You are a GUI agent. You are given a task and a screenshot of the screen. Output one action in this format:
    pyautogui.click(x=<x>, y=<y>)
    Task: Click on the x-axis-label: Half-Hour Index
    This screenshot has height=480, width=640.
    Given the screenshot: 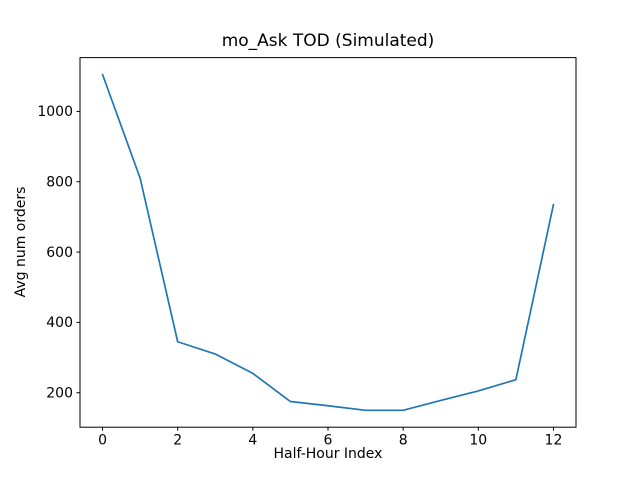 What is the action you would take?
    pyautogui.click(x=328, y=454)
    